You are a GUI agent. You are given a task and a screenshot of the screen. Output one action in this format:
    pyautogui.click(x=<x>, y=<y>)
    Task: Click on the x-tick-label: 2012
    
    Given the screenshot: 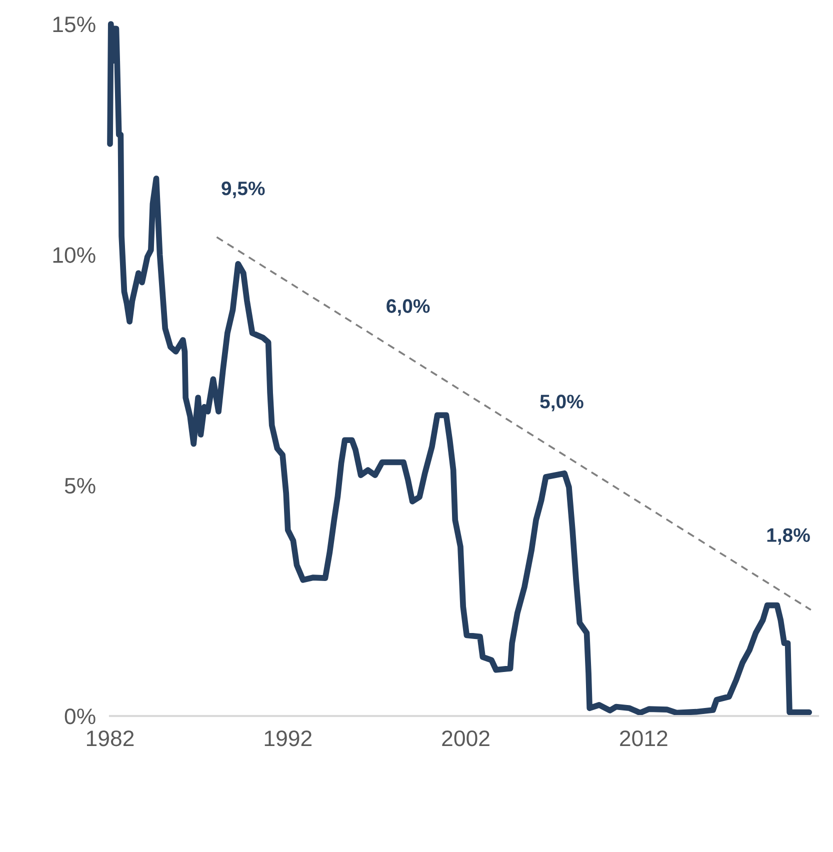 What is the action you would take?
    pyautogui.click(x=644, y=738)
    